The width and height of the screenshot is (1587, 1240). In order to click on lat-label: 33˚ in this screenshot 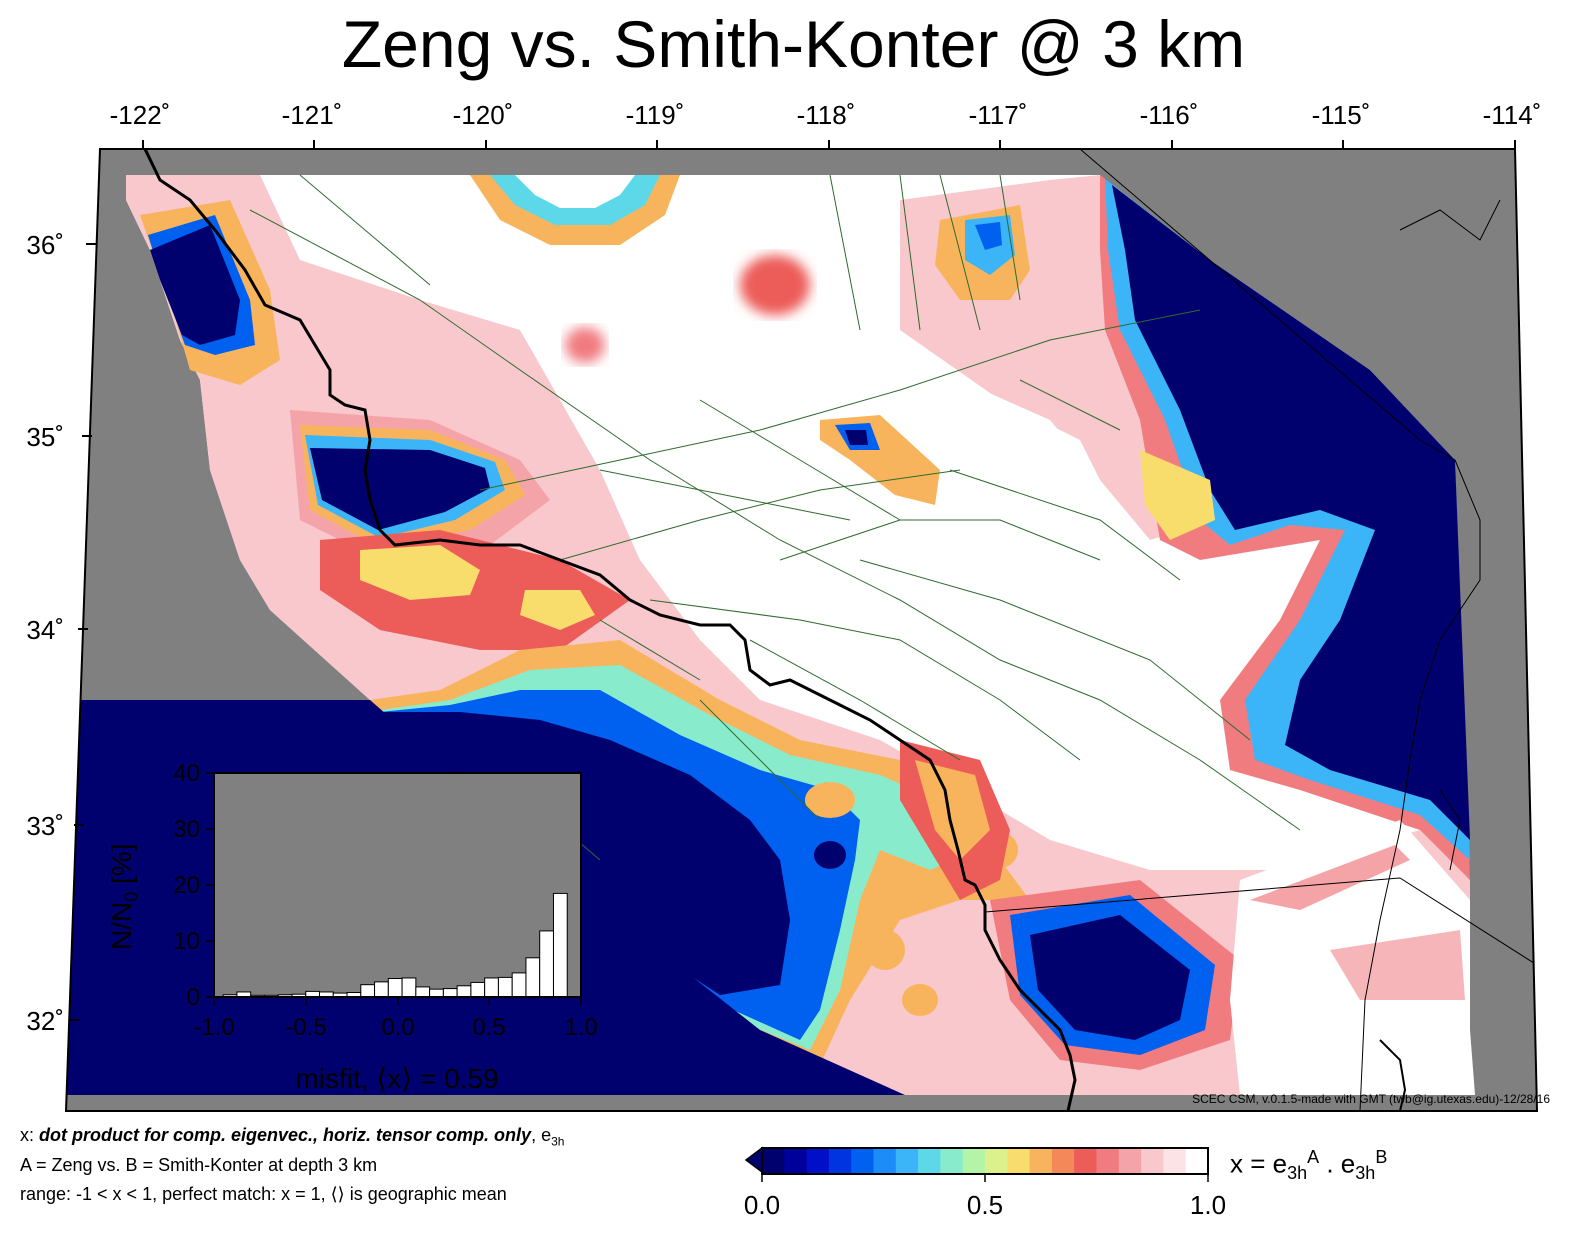, I will do `click(45, 826)`.